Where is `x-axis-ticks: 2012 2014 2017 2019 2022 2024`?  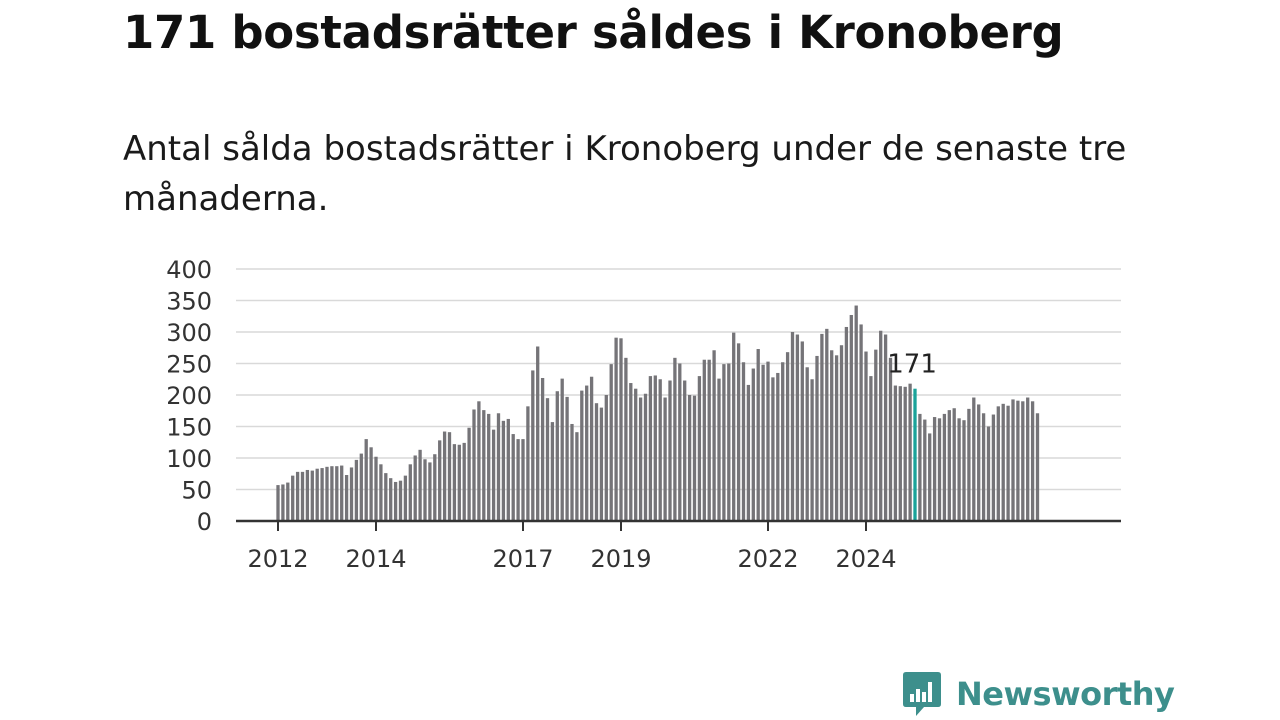
x-axis-ticks: 2012 2014 2017 2019 2022 2024 is located at coordinates (572, 547).